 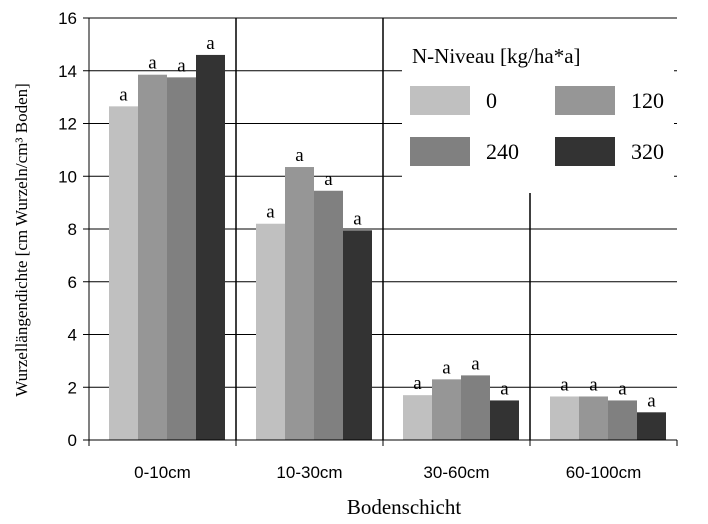 I want to click on y-tick-label: 14, so click(x=67, y=71).